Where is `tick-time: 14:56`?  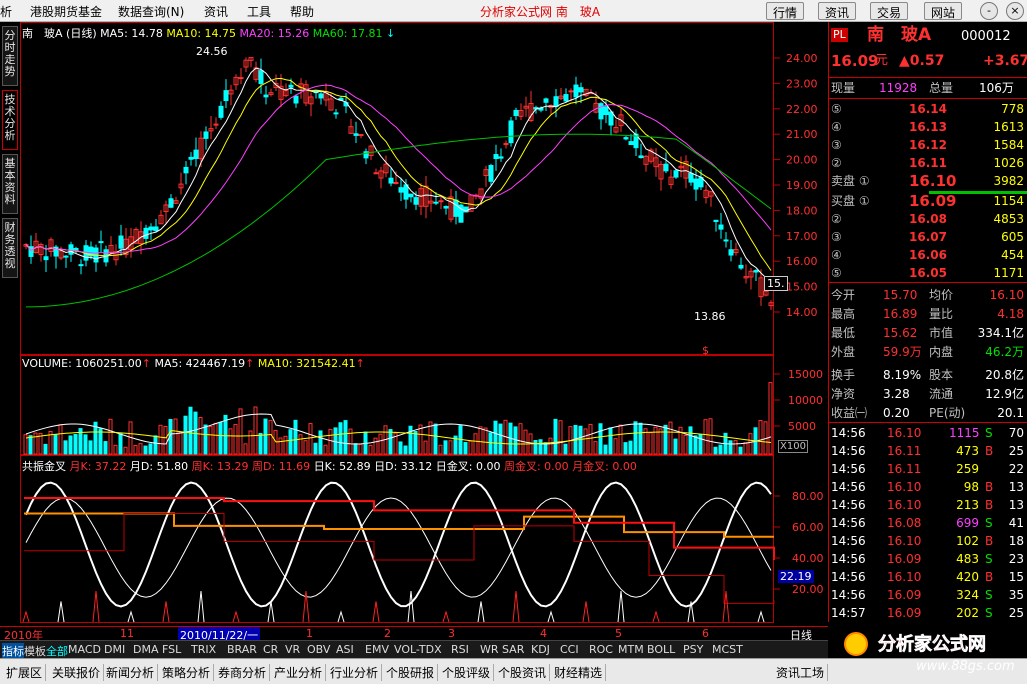
tick-time: 14:56 is located at coordinates (848, 451).